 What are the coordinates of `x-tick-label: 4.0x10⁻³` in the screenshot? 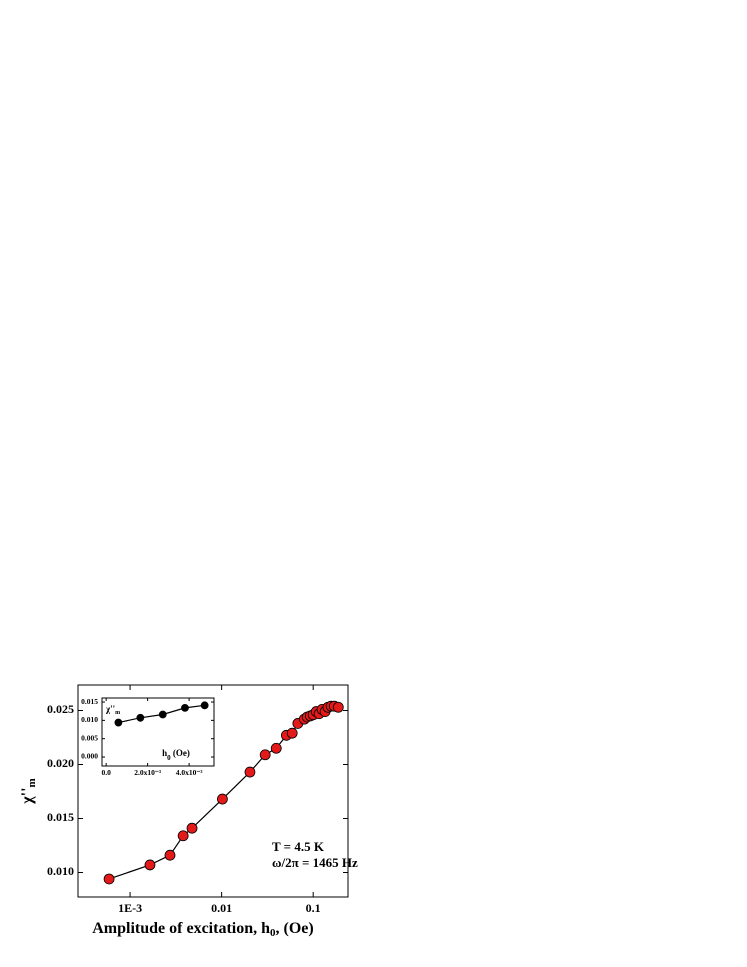 It's located at (190, 772).